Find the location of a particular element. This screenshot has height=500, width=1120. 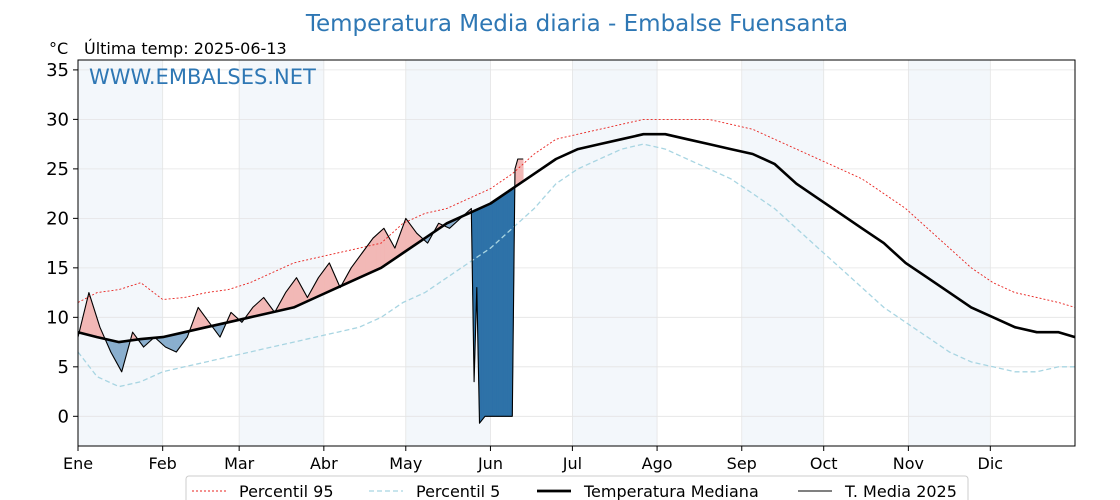

x-axis-ticks: Ene Feb Mar Abr May Jun Jul Ago Sep Oct Nov Dic is located at coordinates (533, 459).